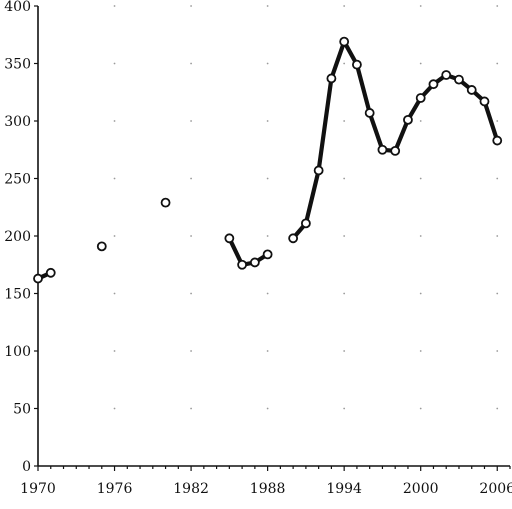  Describe the element at coordinates (268, 489) in the screenshot. I see `x-tick-label: 1988` at that location.